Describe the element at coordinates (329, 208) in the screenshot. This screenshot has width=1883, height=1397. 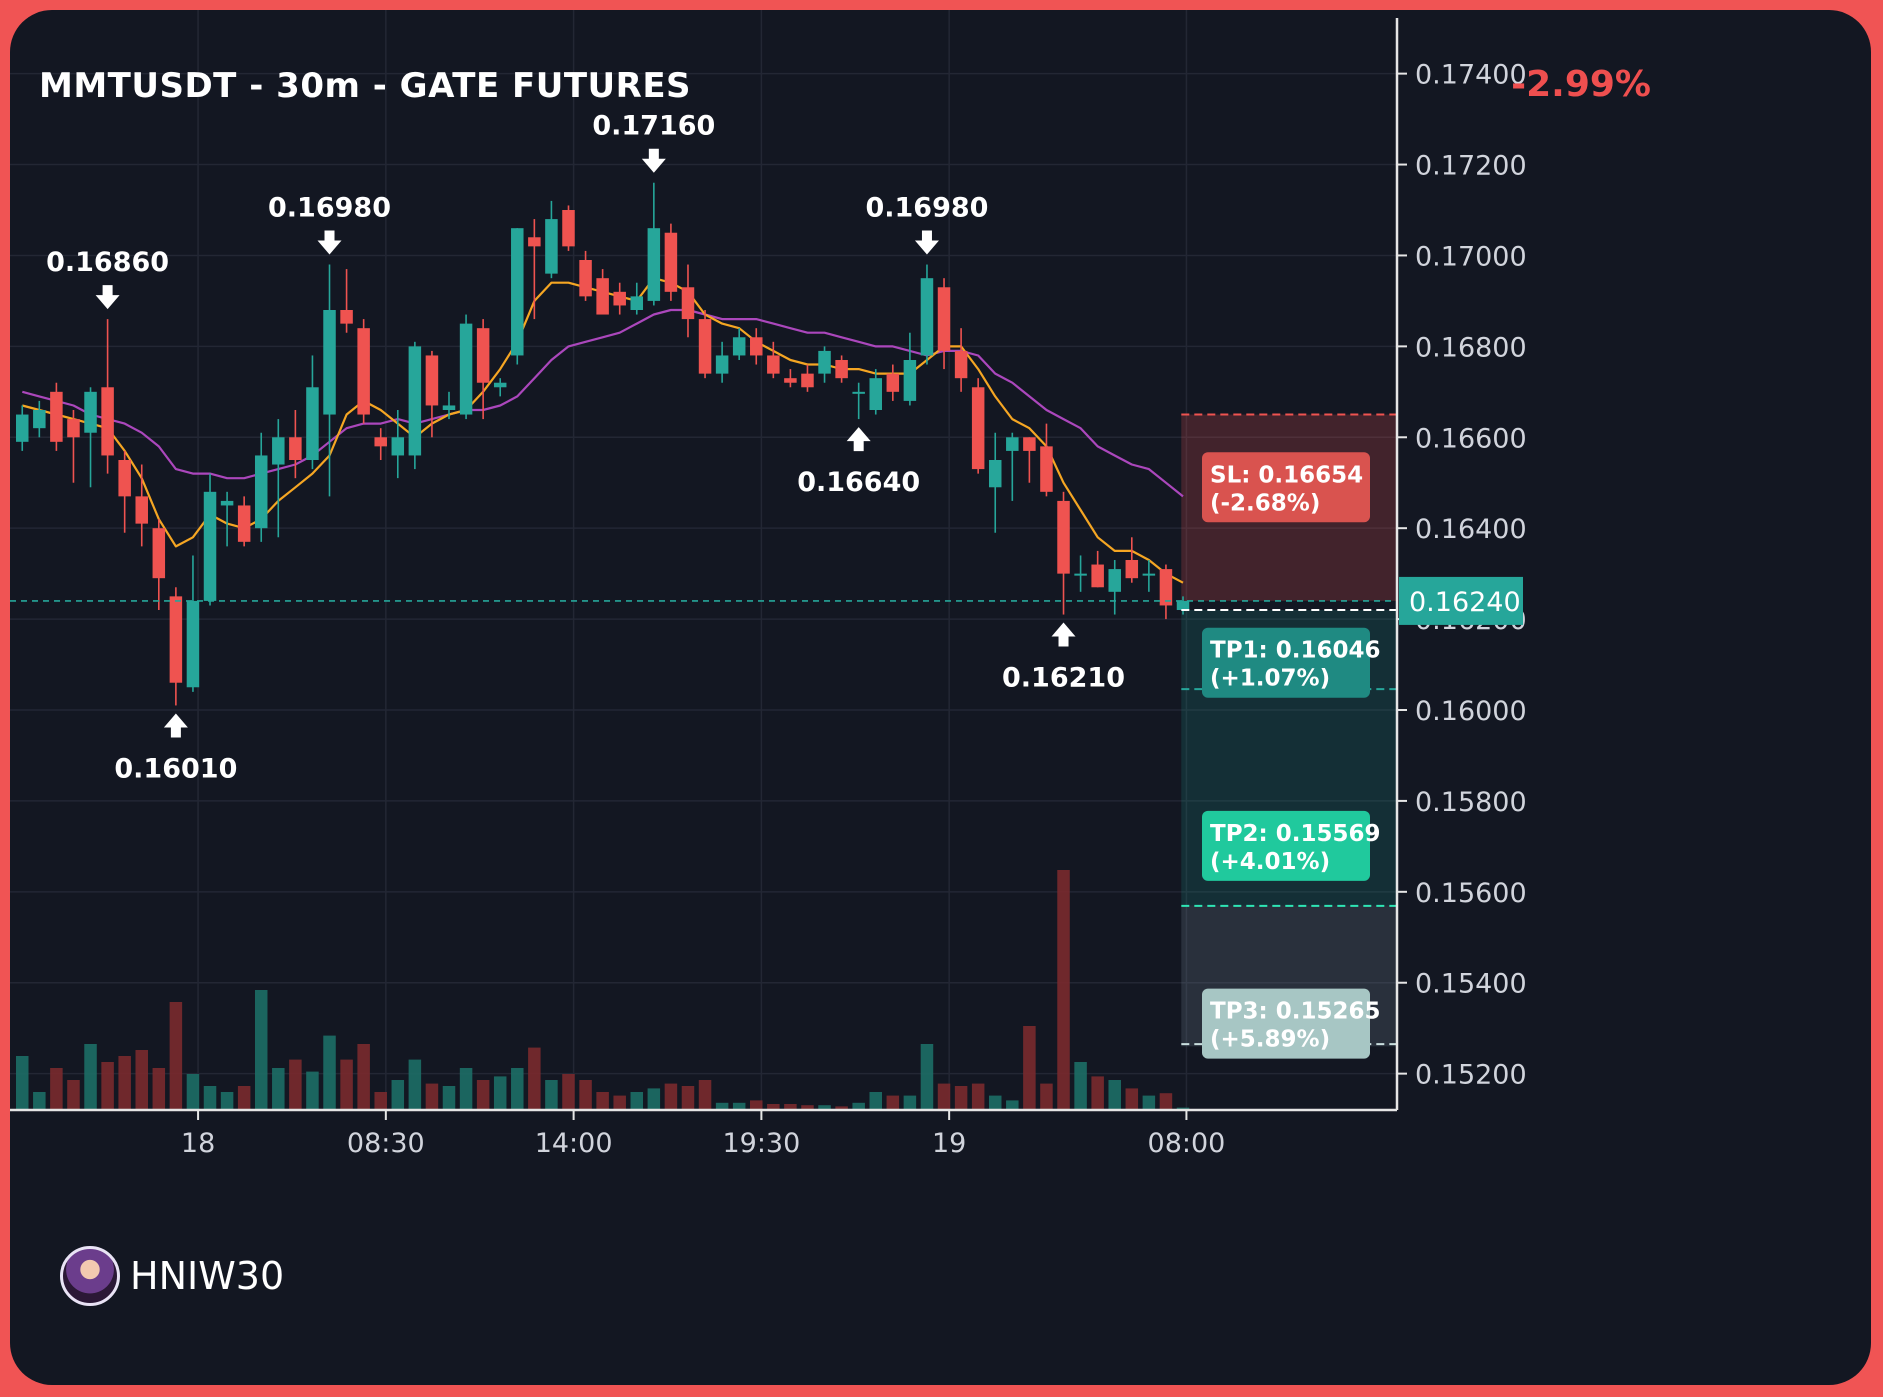
I see `peak-label: 0.16980` at that location.